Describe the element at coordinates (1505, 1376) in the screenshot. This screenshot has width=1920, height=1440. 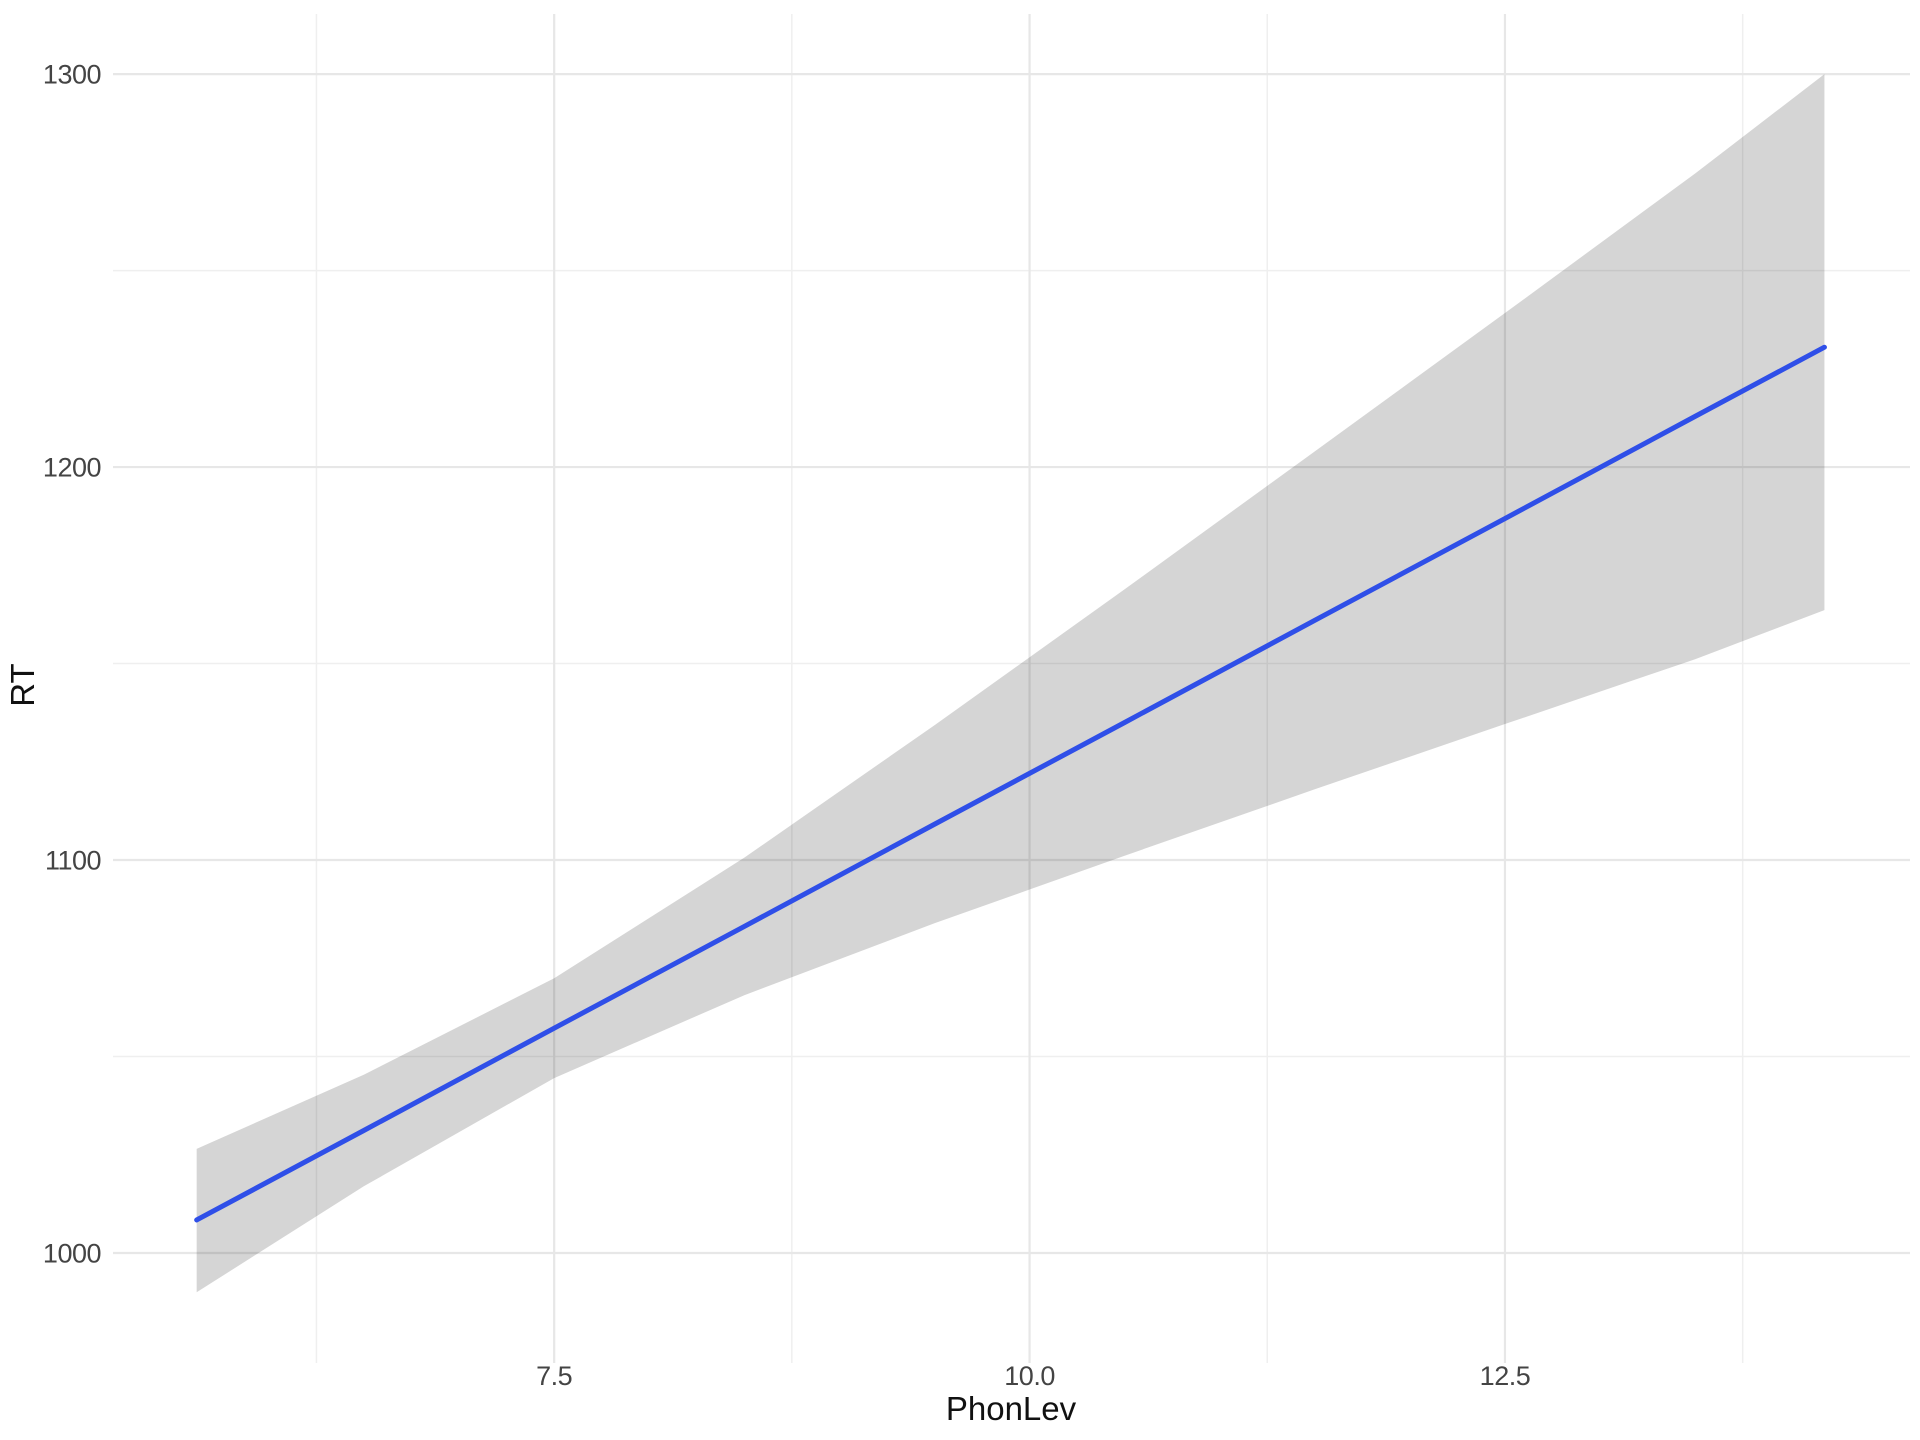
I see `x-tick-label: 12.5` at that location.